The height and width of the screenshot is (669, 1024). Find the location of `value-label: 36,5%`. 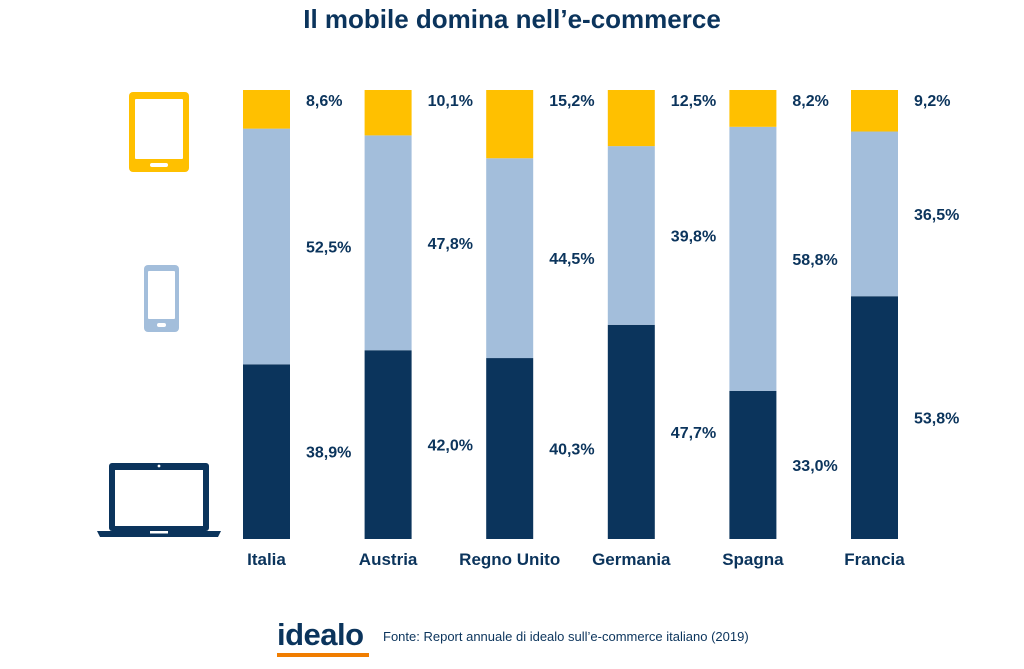

value-label: 36,5% is located at coordinates (936, 215).